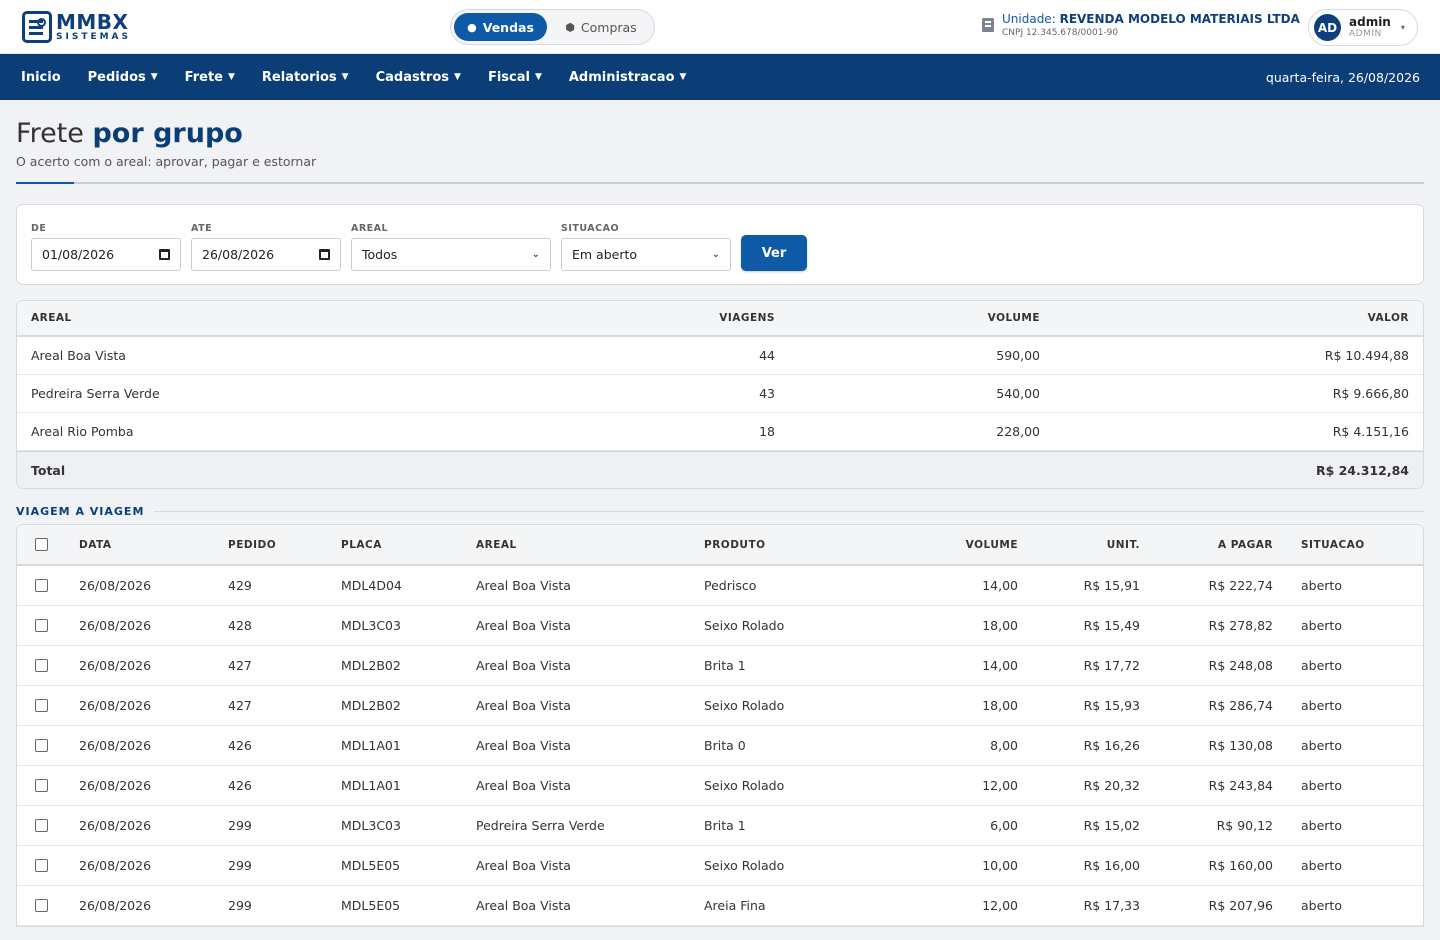  I want to click on nav-item-inicio: Inicio, so click(41, 77).